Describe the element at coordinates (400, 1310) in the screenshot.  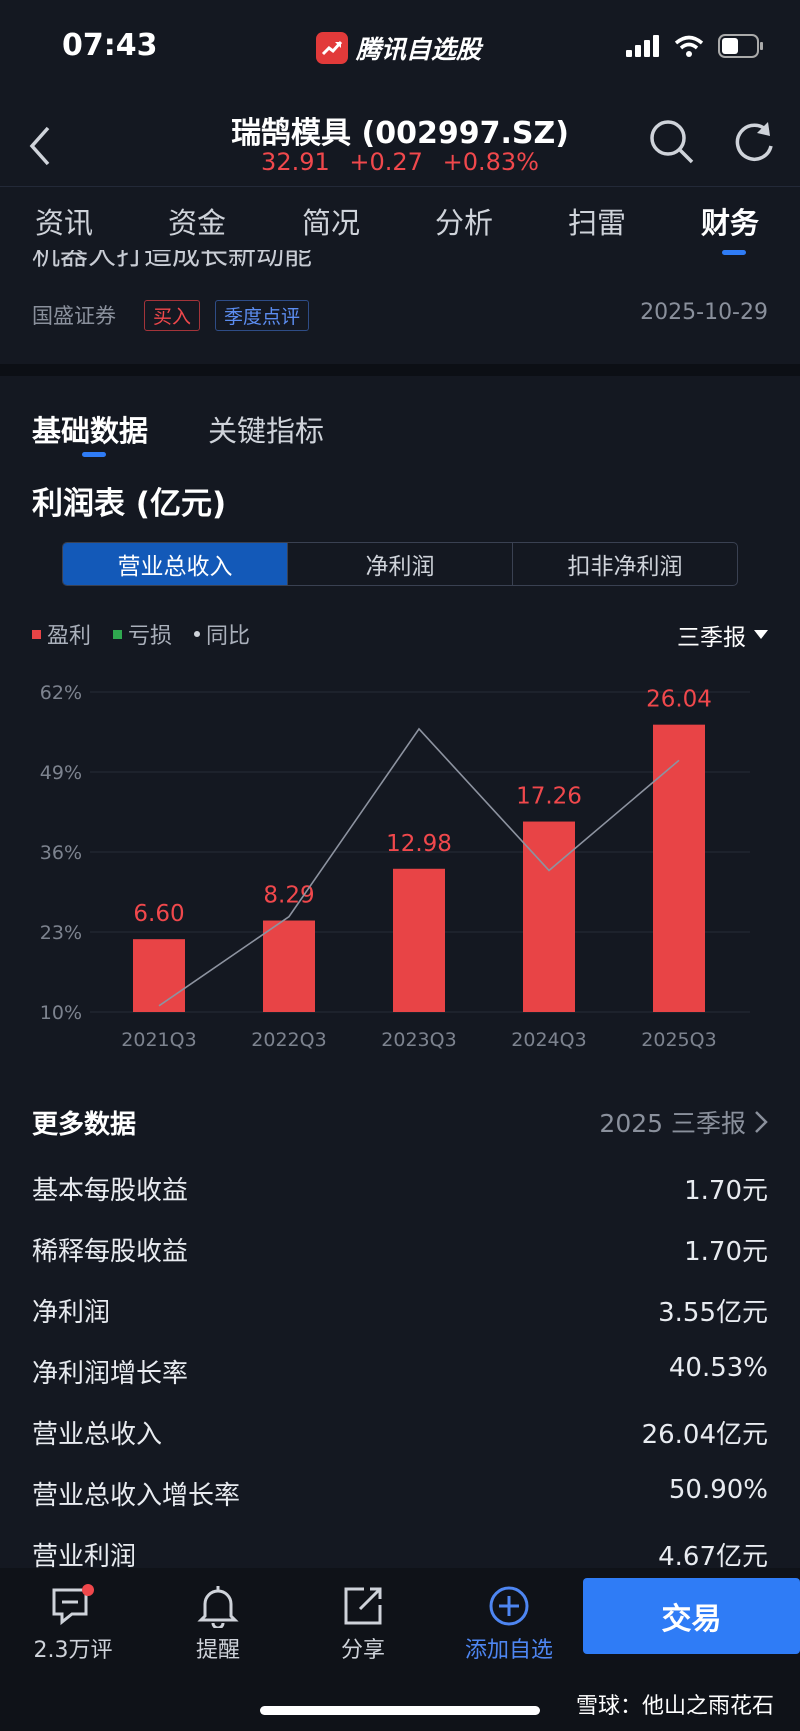
I see `data-row: 净利润 3.55亿元` at that location.